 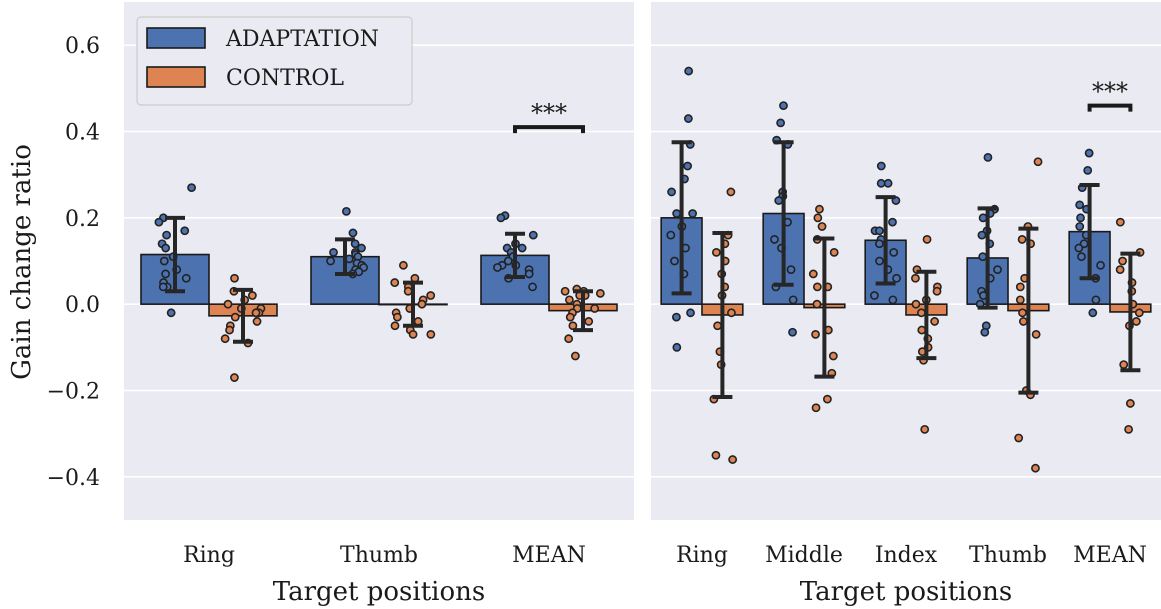 What do you see at coordinates (1110, 107) in the screenshot?
I see `right-significance-bracket` at bounding box center [1110, 107].